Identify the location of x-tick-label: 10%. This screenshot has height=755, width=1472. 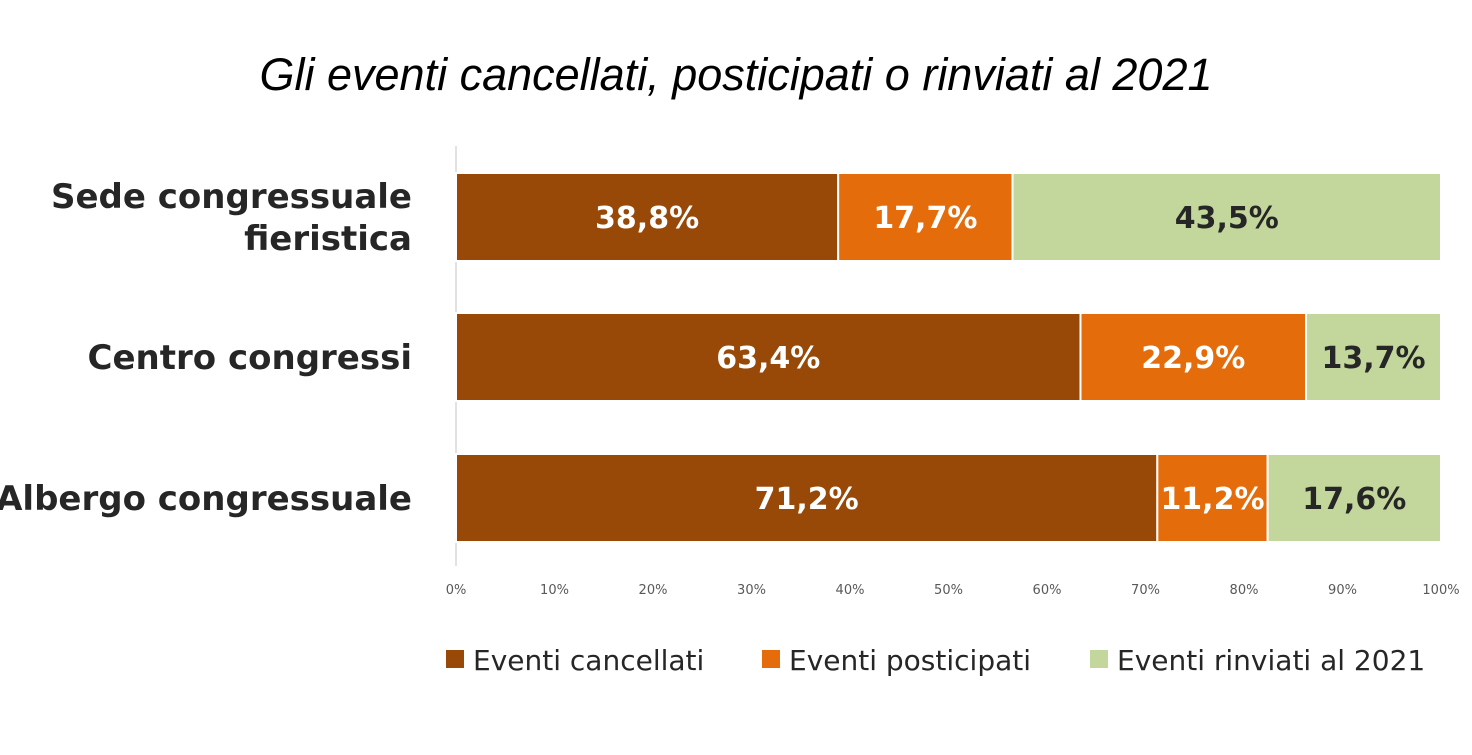
(554, 590).